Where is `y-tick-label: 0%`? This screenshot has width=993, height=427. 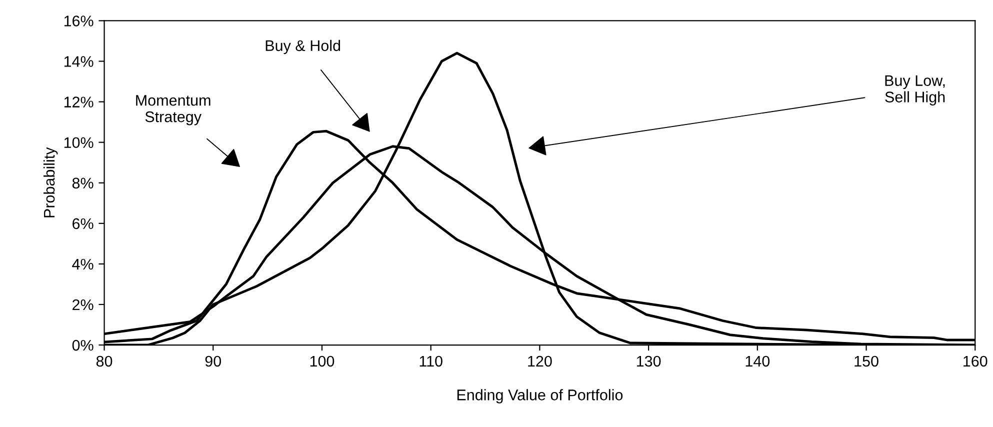 y-tick-label: 0% is located at coordinates (83, 345).